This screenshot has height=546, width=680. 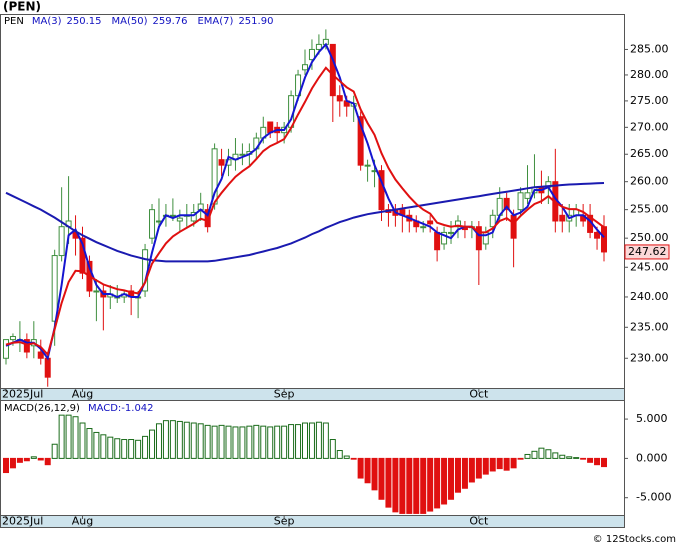 What do you see at coordinates (649, 209) in the screenshot?
I see `y-tick-label: 255.00` at bounding box center [649, 209].